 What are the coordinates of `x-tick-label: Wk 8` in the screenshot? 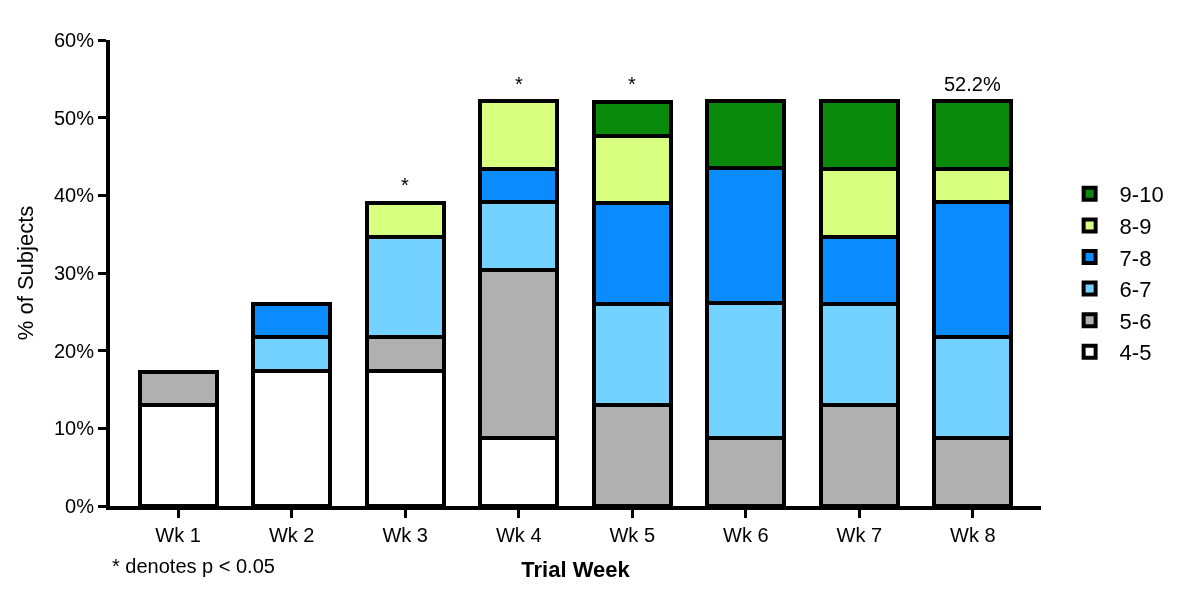 It's located at (973, 535).